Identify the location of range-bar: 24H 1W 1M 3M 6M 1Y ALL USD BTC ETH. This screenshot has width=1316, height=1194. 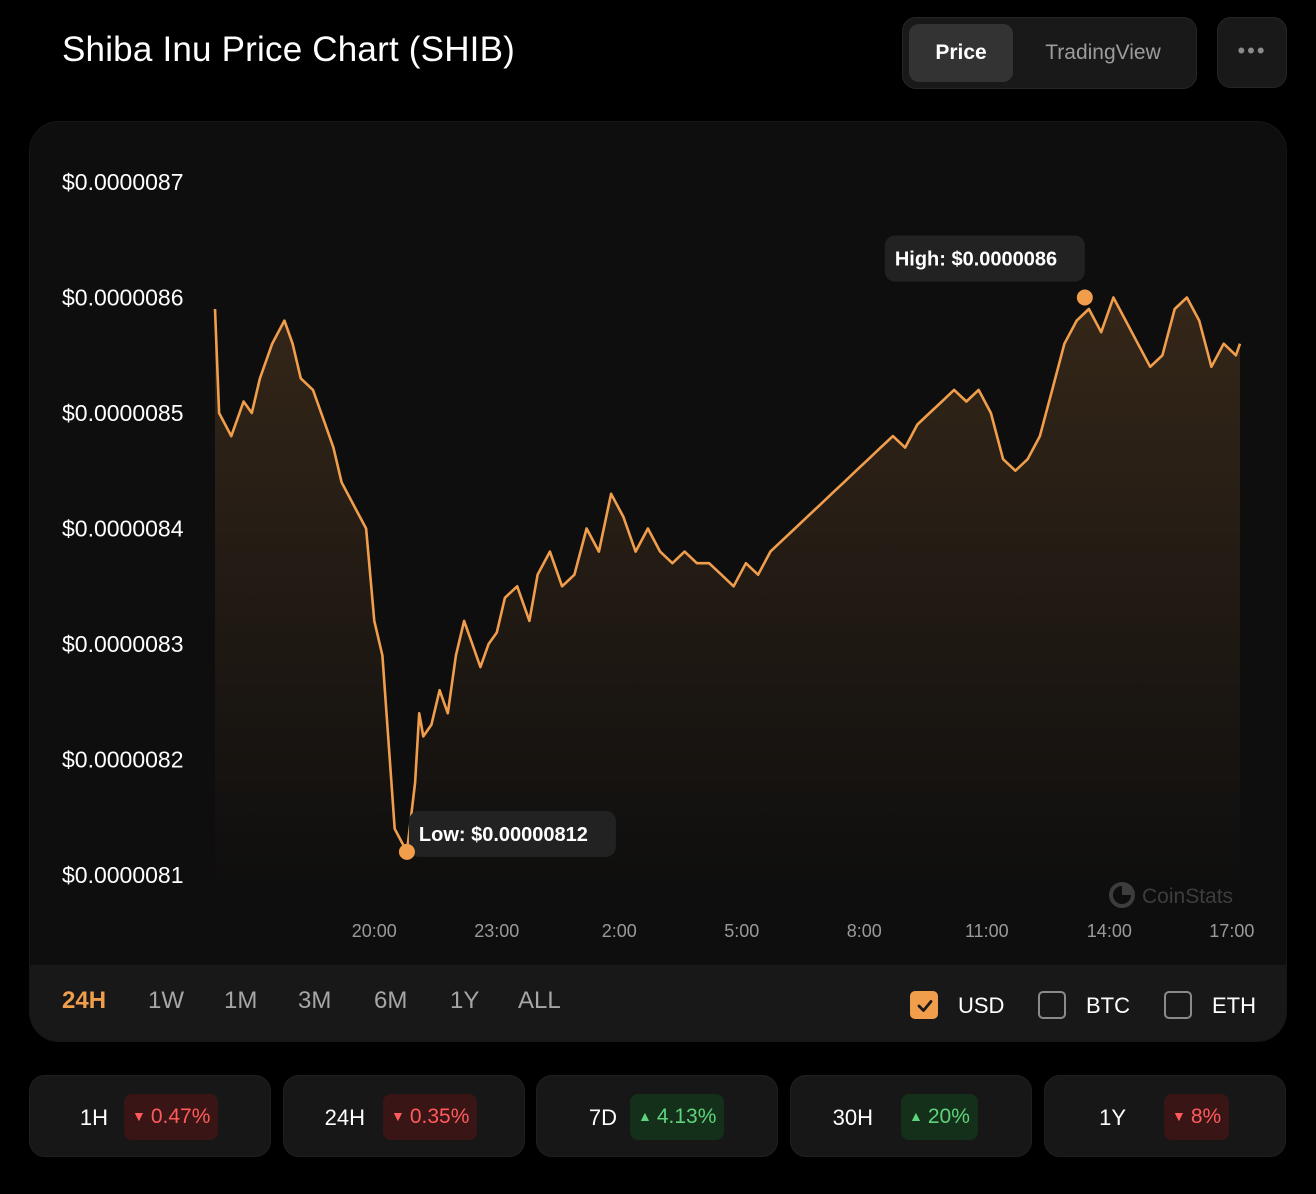
(658, 1003).